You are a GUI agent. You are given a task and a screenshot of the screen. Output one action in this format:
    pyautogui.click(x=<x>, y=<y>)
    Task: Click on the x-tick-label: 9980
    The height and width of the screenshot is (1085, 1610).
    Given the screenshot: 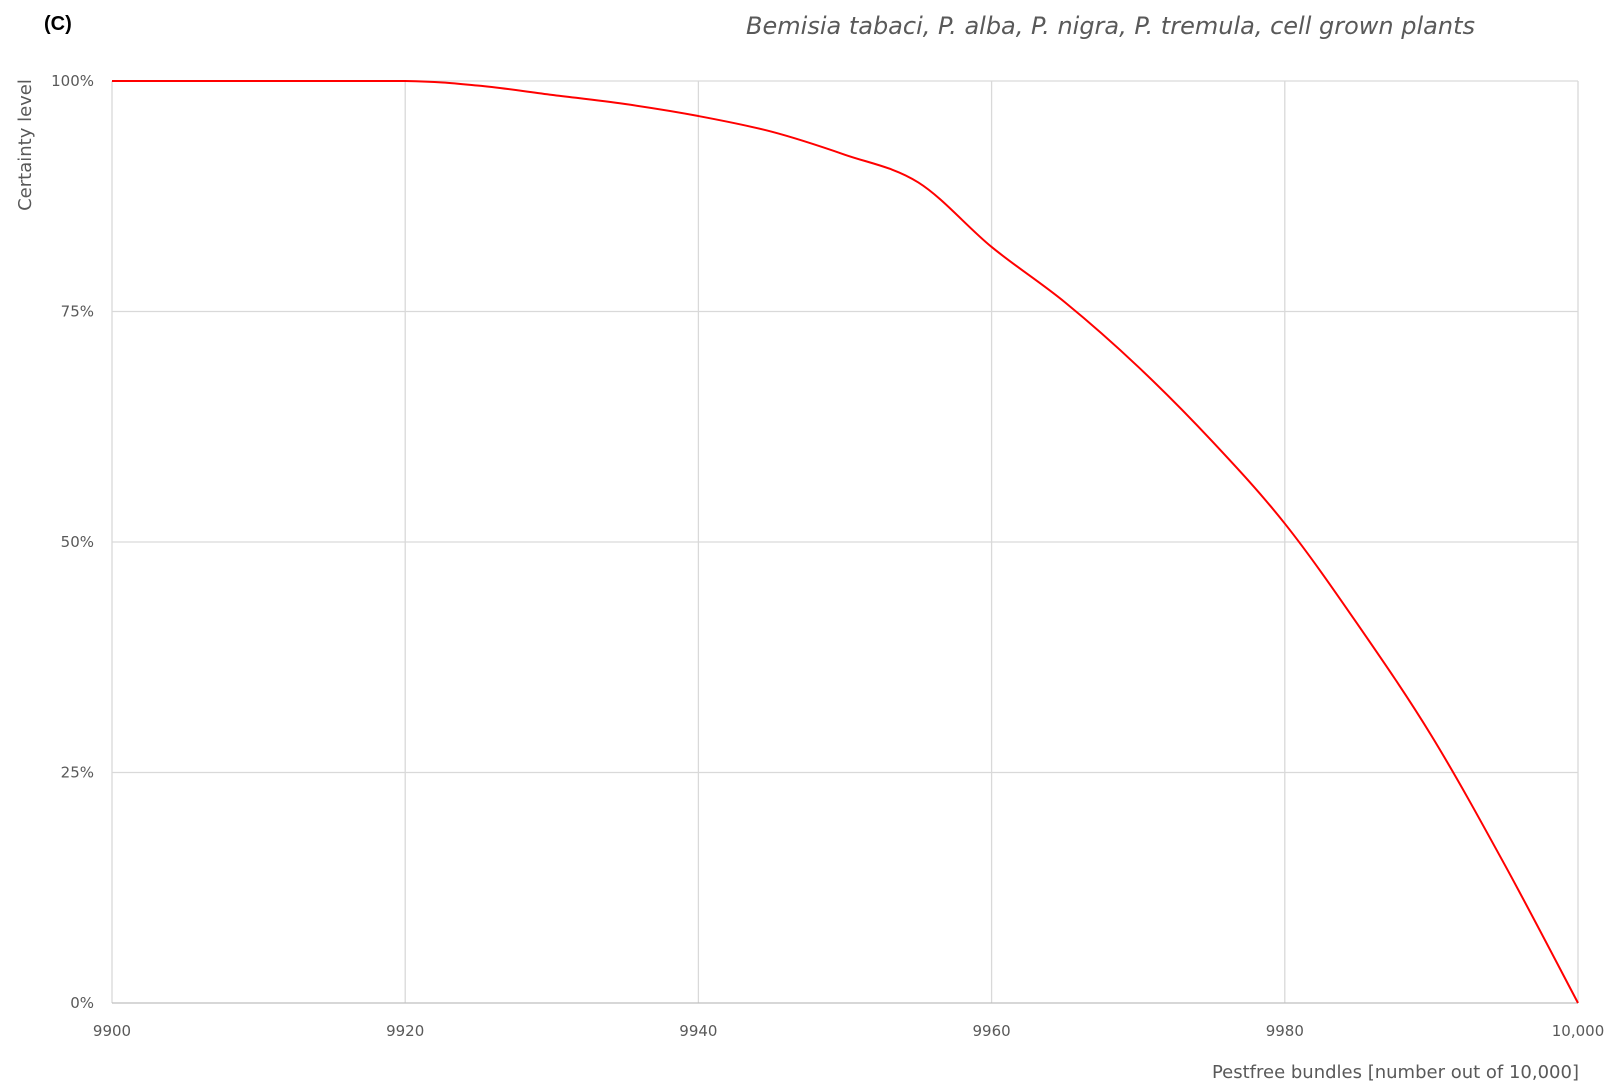 What is the action you would take?
    pyautogui.click(x=1285, y=1031)
    